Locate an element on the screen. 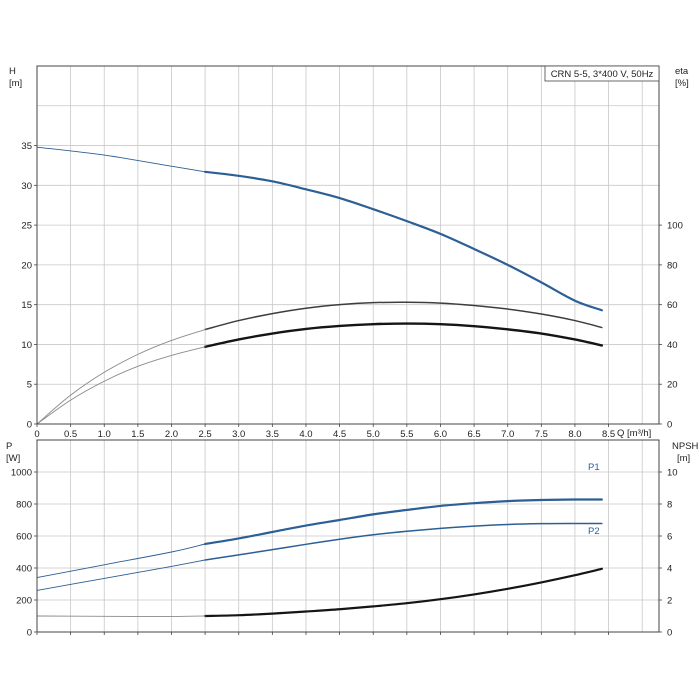 This screenshot has height=700, width=700. x-tick-label: 2.0 is located at coordinates (171, 434).